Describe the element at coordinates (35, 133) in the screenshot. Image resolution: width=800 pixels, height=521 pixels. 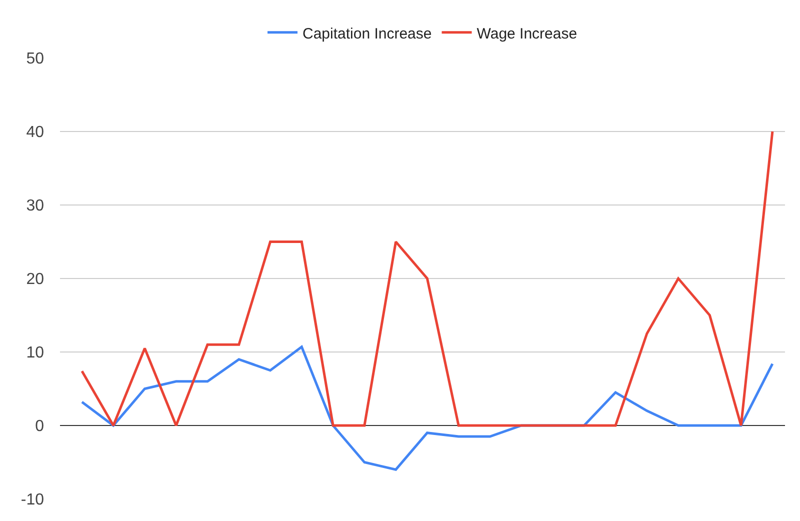
I see `y-tick-label: 40` at that location.